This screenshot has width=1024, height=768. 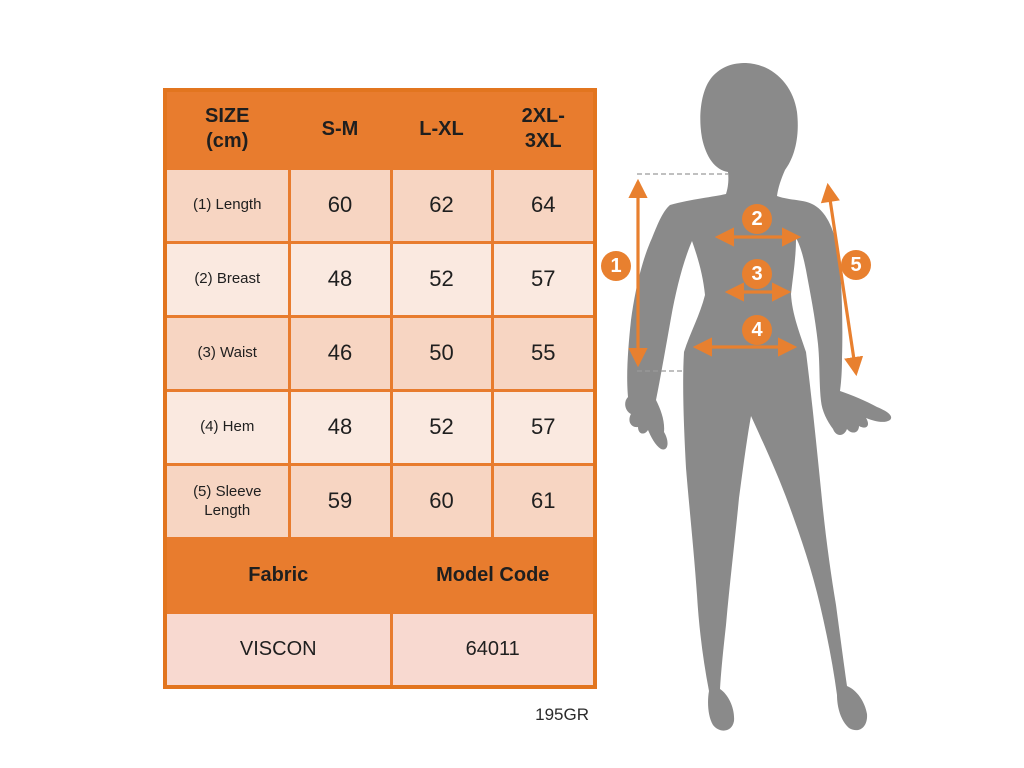 I want to click on table-row-waist: (3) Waist 46 50 55, so click(x=380, y=353).